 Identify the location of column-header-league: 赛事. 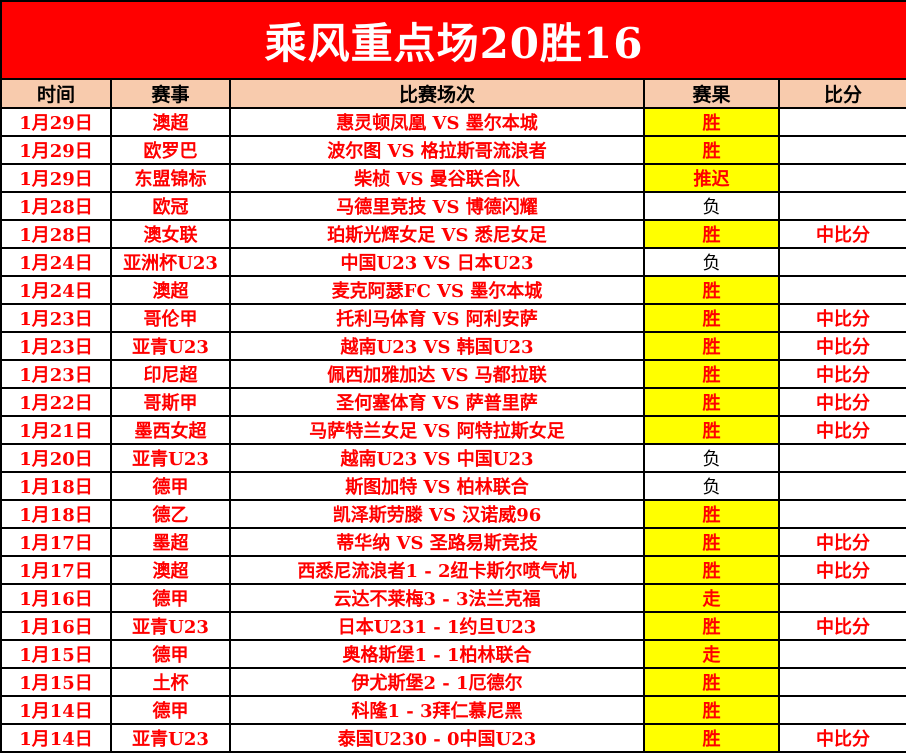
(170, 93).